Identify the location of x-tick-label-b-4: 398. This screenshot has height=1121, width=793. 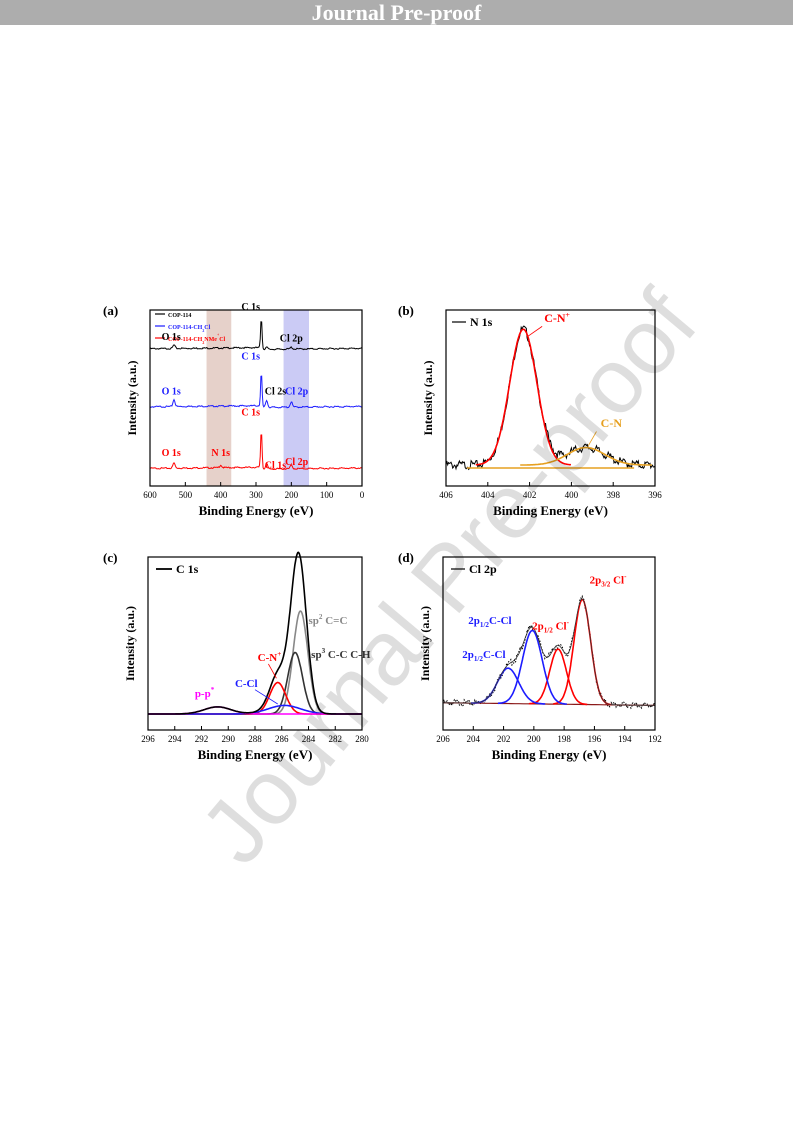
(613, 495).